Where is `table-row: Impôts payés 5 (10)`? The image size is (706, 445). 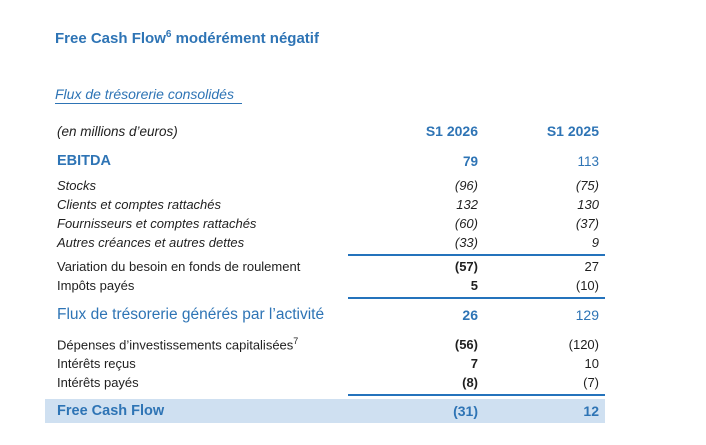
table-row: Impôts payés 5 (10) is located at coordinates (325, 285).